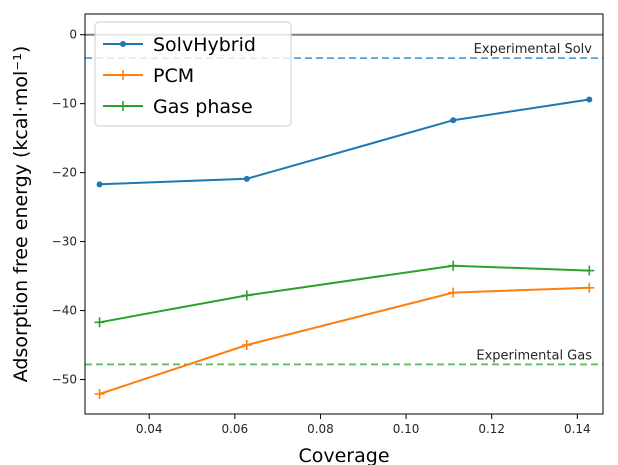 This screenshot has width=618, height=465. What do you see at coordinates (533, 49) in the screenshot?
I see `reference-line-label: Experimental Solv` at bounding box center [533, 49].